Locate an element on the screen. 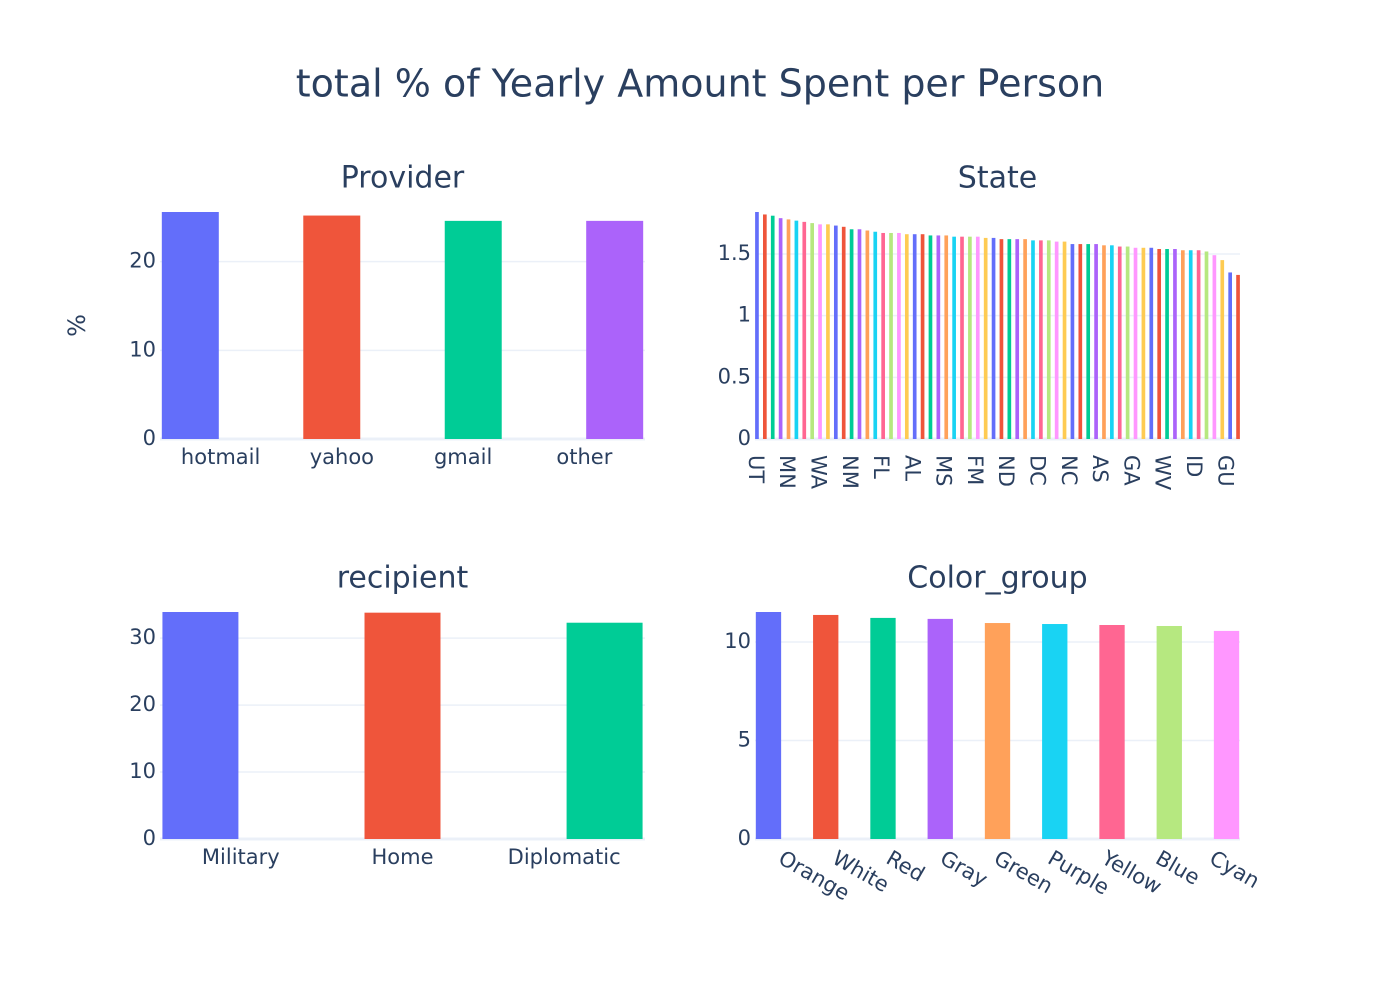 This screenshot has width=1400, height=1000. x-tick-label: FM is located at coordinates (975, 470).